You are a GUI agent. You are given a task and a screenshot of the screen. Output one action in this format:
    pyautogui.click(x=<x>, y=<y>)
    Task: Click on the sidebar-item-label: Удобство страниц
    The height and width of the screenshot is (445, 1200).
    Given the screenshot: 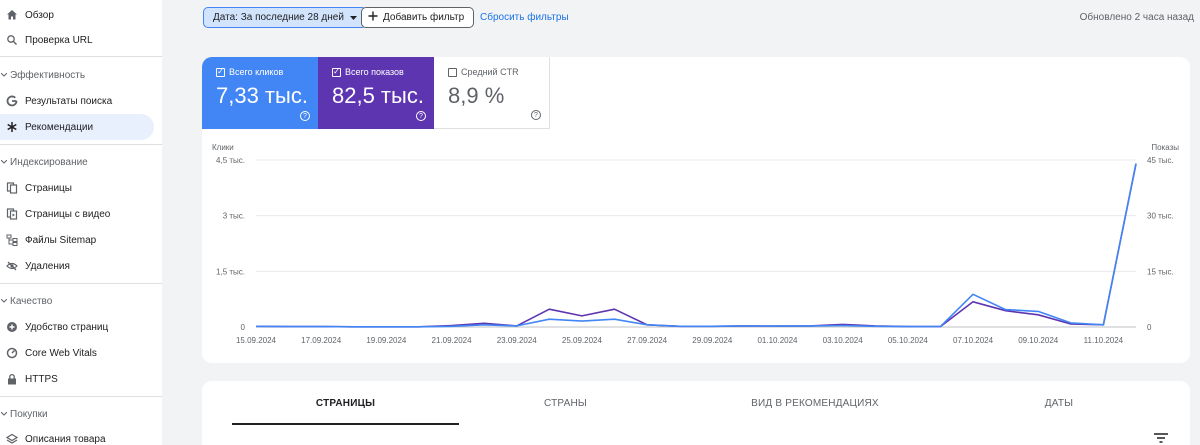 What is the action you would take?
    pyautogui.click(x=67, y=327)
    